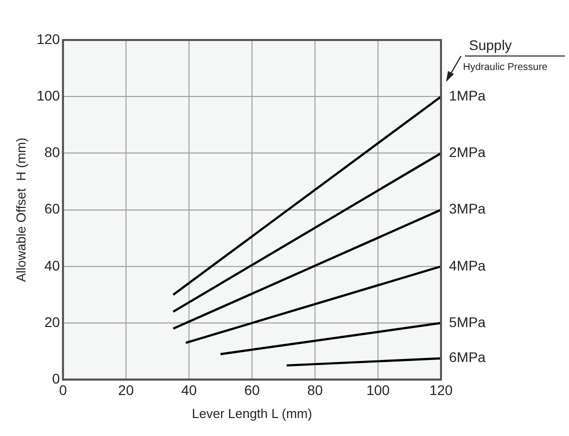 This screenshot has height=436, width=569. What do you see at coordinates (52, 208) in the screenshot?
I see `y-tick-label: 60` at bounding box center [52, 208].